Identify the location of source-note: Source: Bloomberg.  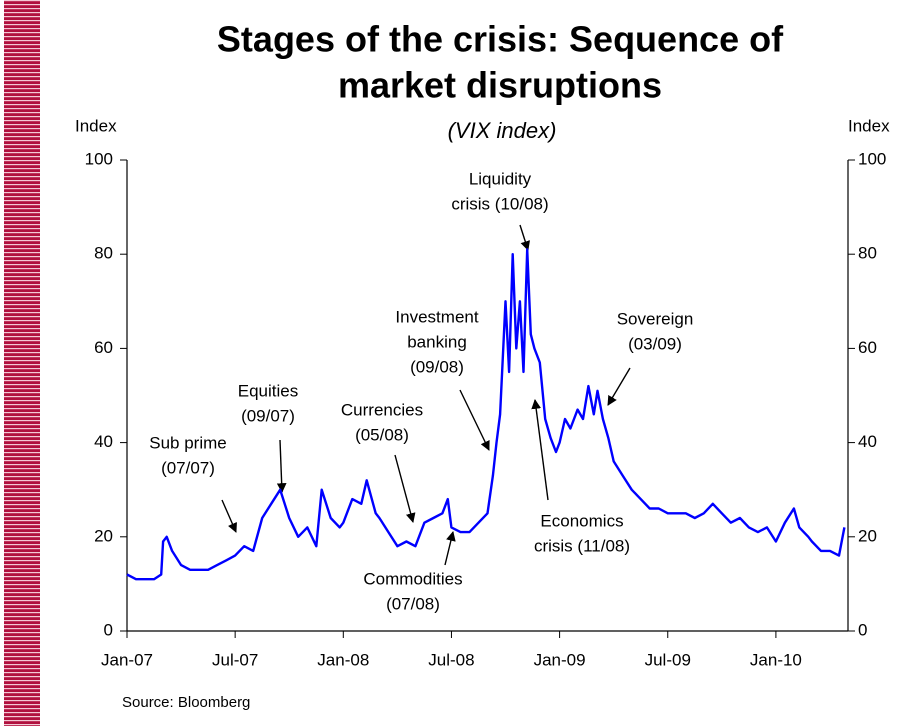
(186, 702).